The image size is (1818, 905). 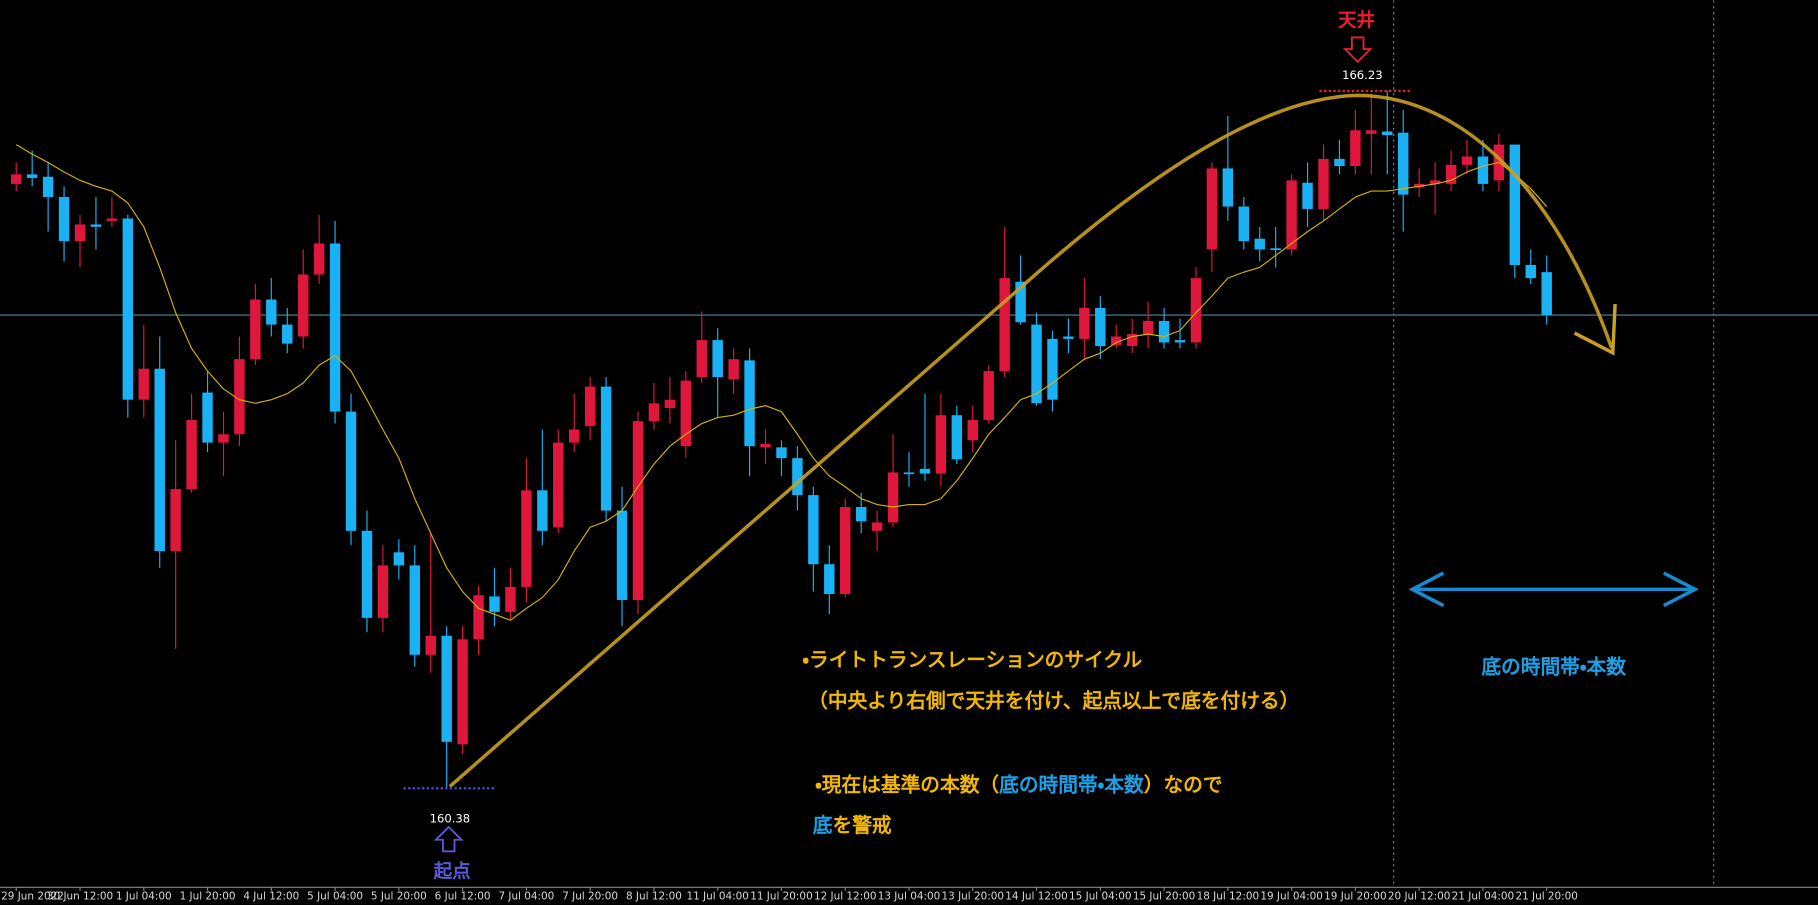 I want to click on x-tick-label: 19 Jul 04:00, so click(x=1291, y=897).